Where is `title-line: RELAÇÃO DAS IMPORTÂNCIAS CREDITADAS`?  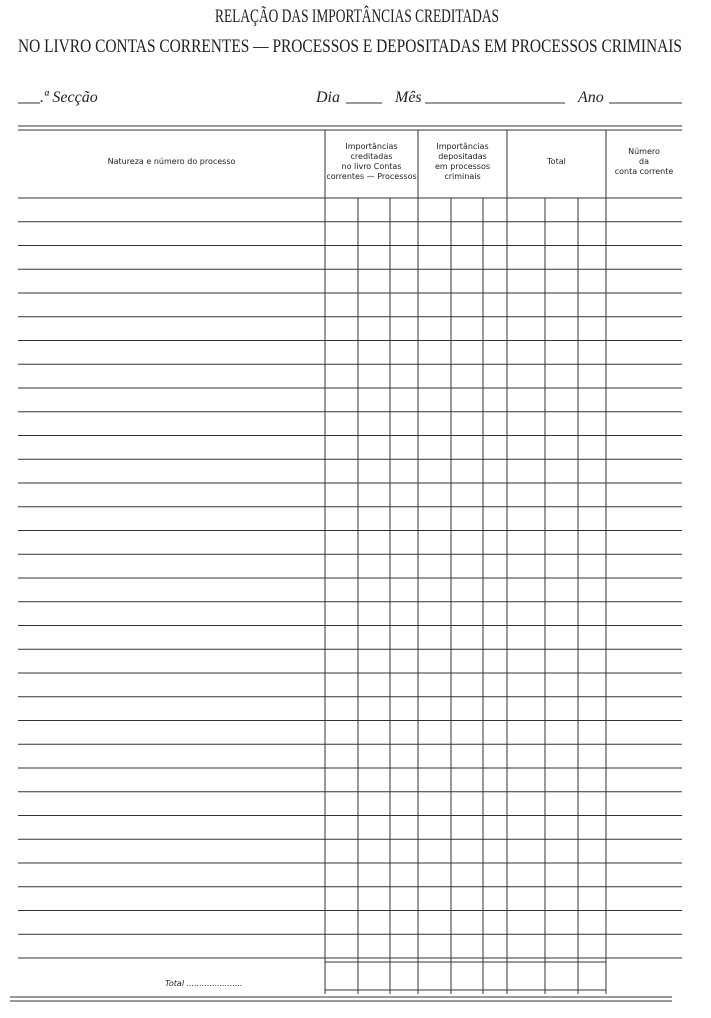
title-line: RELAÇÃO DAS IMPORTÂNCIAS CREDITADAS is located at coordinates (357, 16).